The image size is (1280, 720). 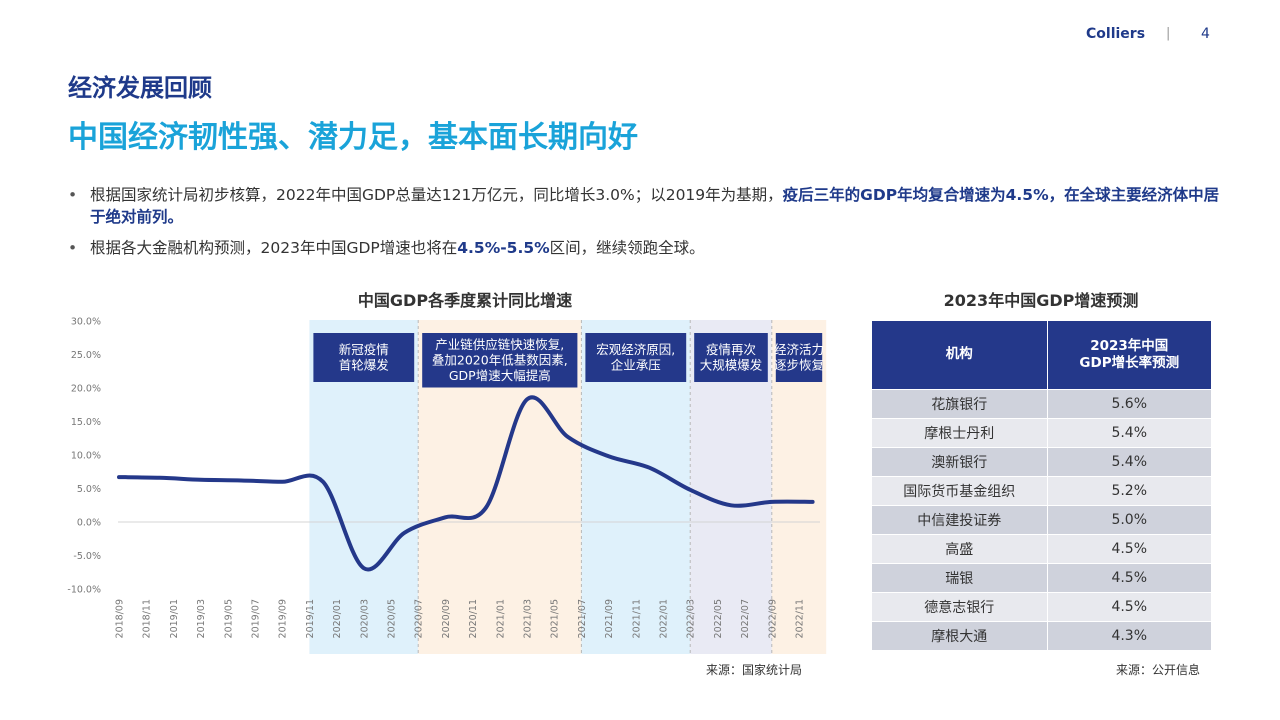 What do you see at coordinates (364, 365) in the screenshot?
I see `phase-label: 首轮爆发` at bounding box center [364, 365].